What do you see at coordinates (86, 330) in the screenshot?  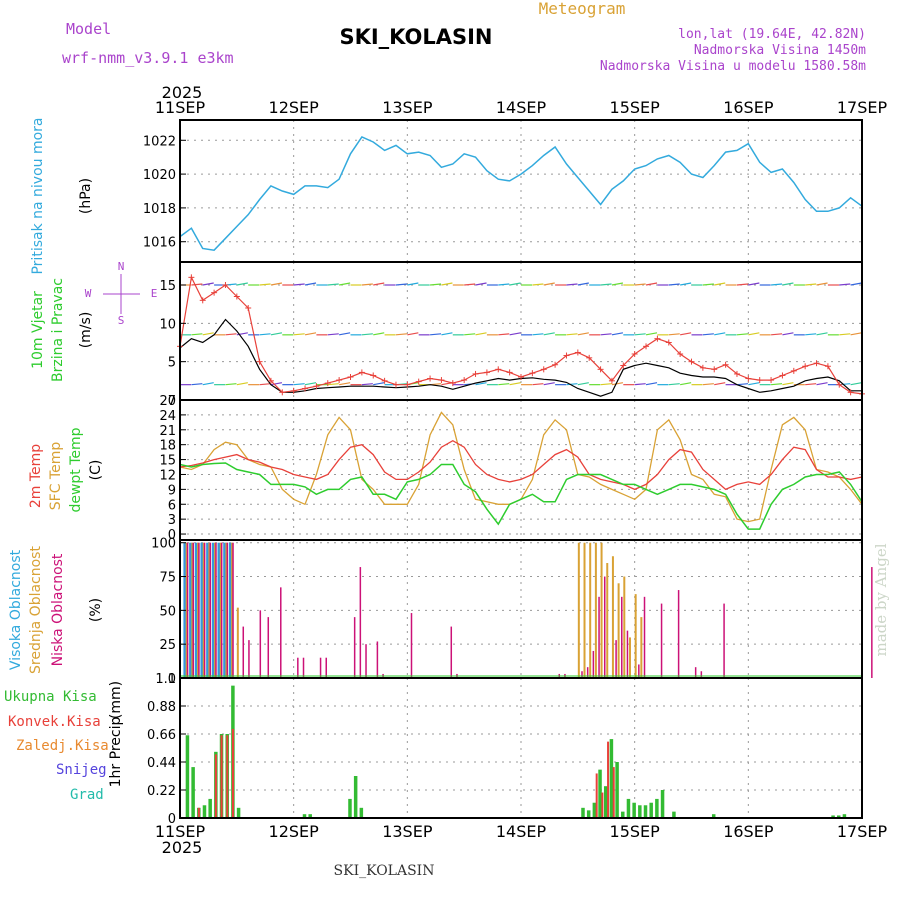 I see `wind-unit: (m/s)` at bounding box center [86, 330].